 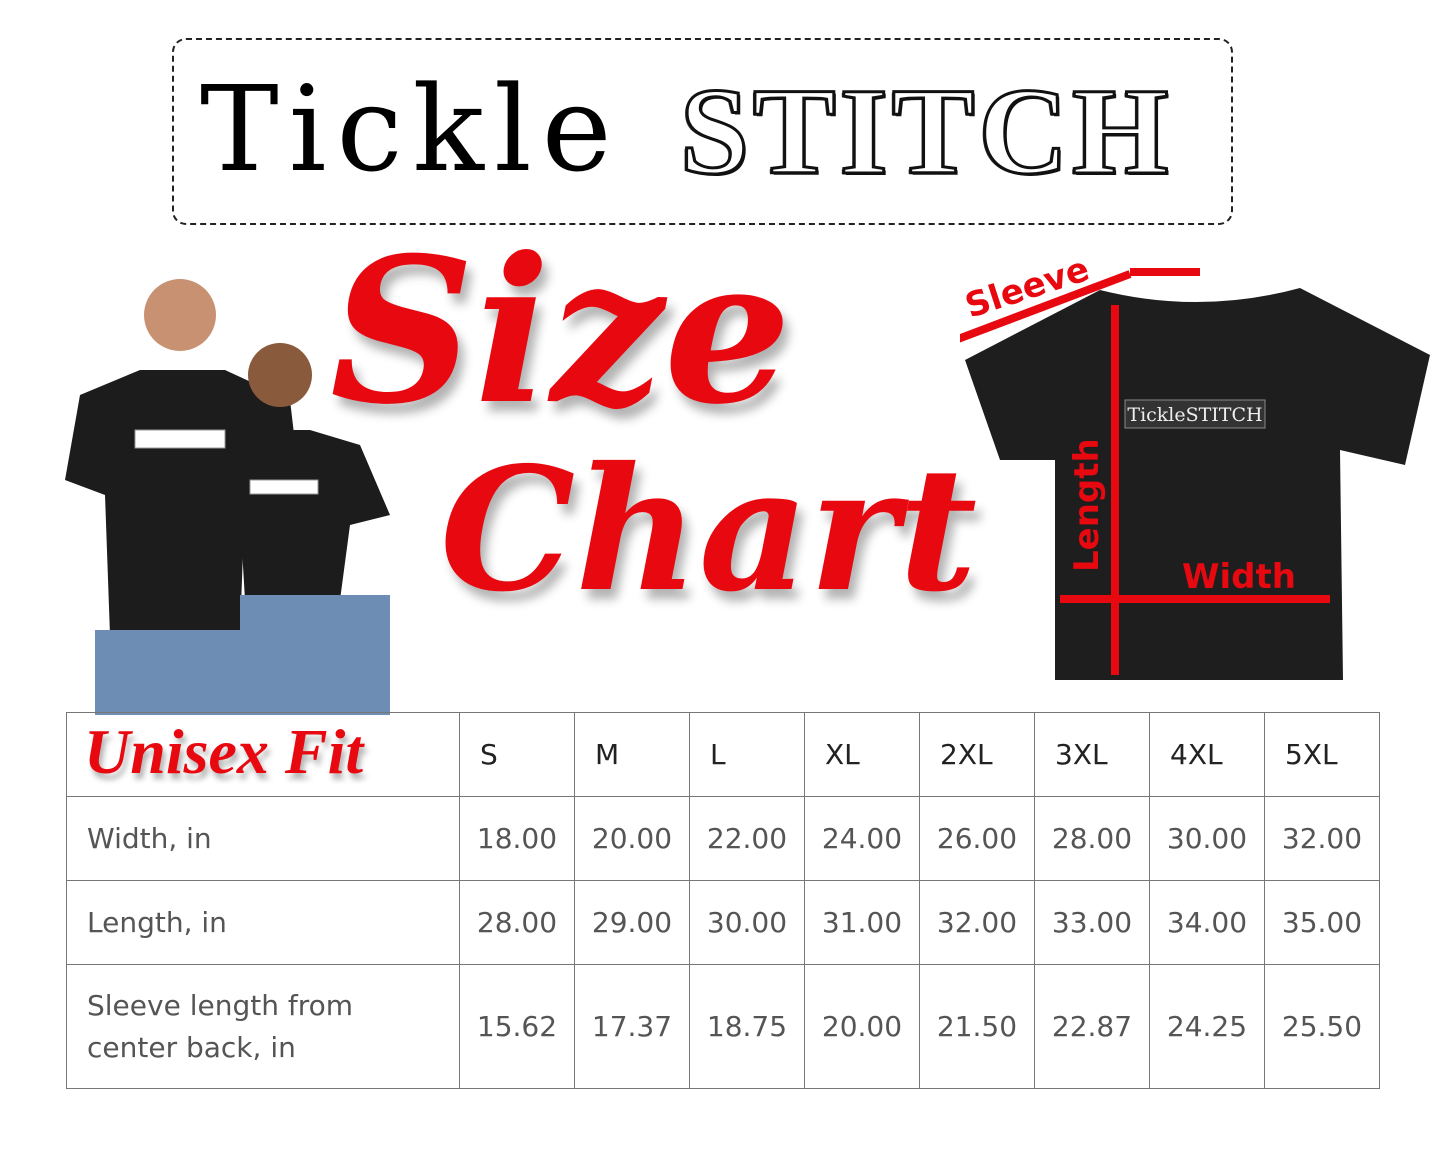 I want to click on man-jeans, so click(x=170, y=672).